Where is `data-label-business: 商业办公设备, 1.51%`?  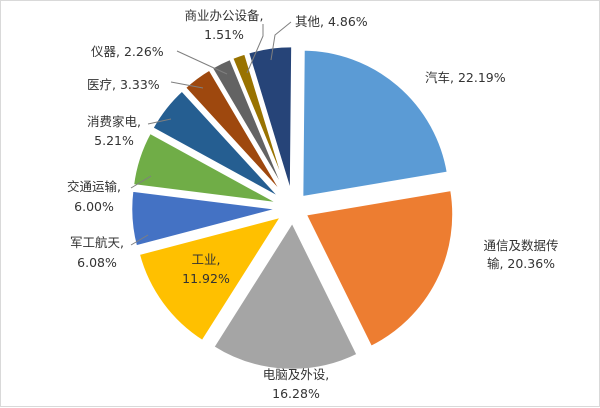 data-label-business: 商业办公设备, 1.51% is located at coordinates (224, 25).